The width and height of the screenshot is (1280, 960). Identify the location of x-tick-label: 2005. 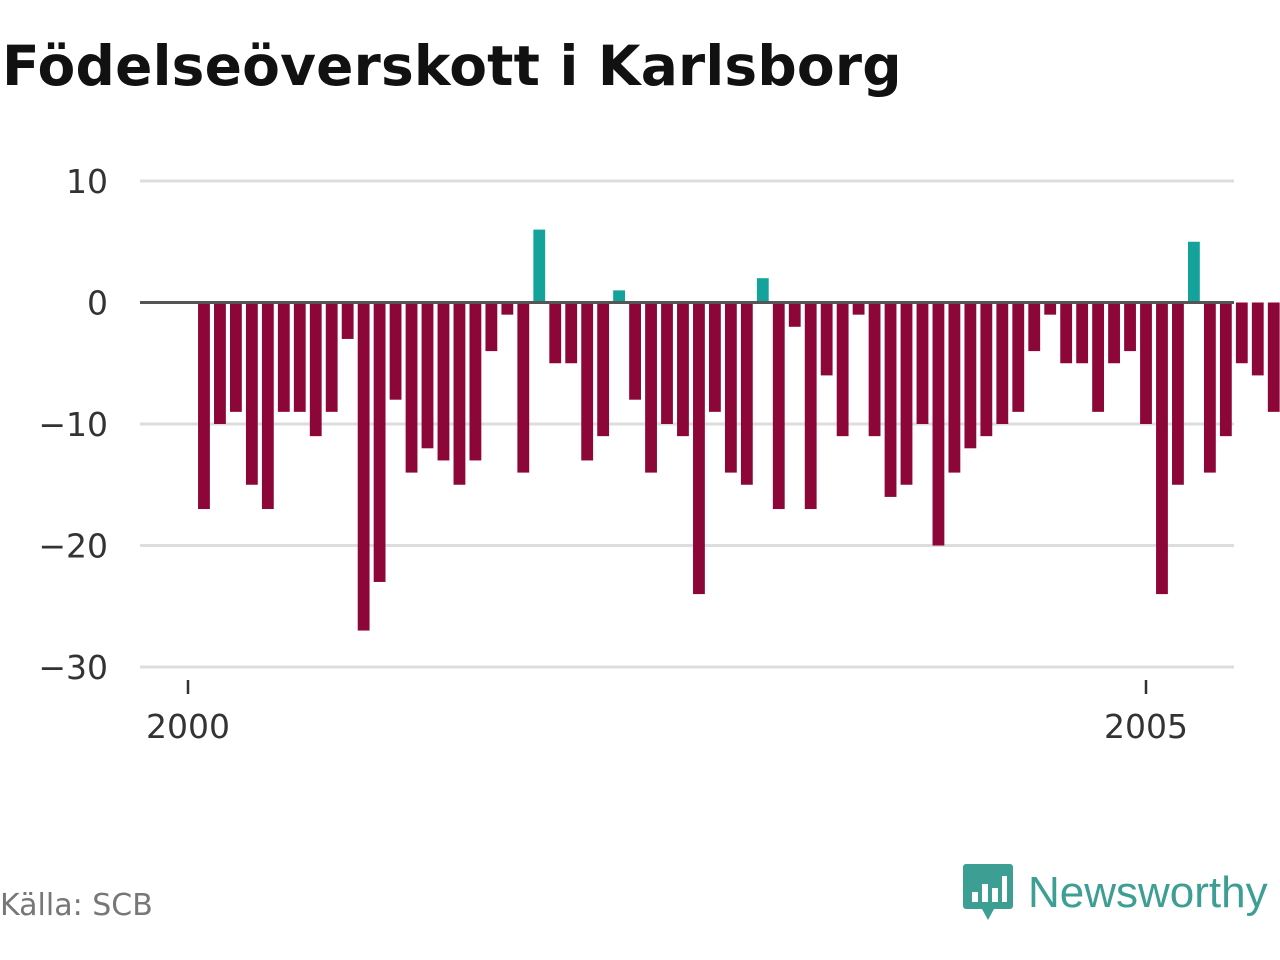
(1146, 726).